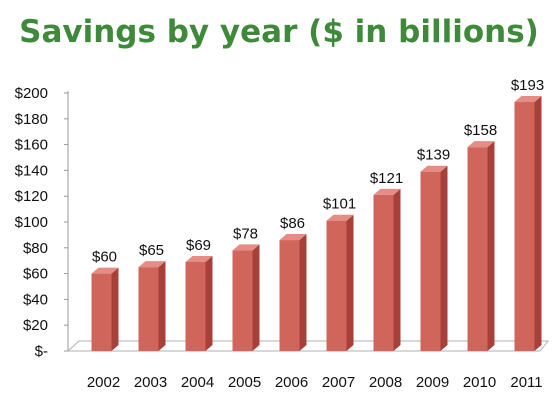 The width and height of the screenshot is (558, 401). Describe the element at coordinates (31, 93) in the screenshot. I see `y-tick-label: $200` at that location.